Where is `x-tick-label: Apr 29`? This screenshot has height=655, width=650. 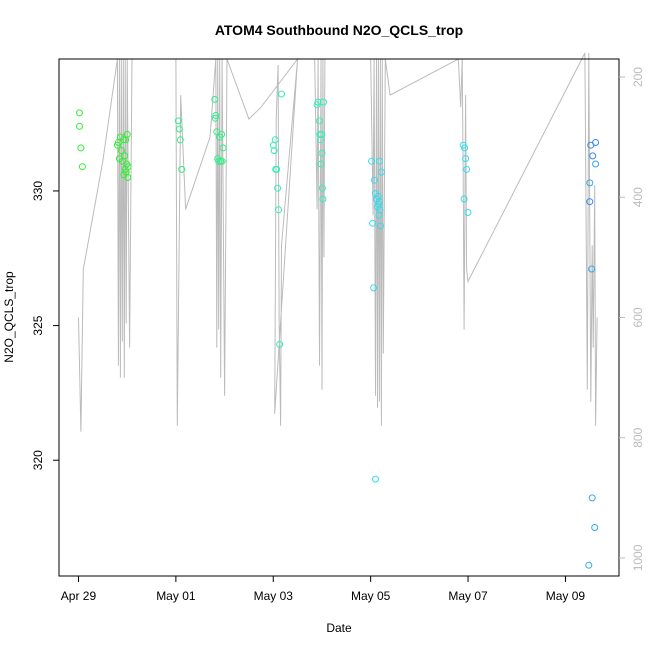
x-tick-label: Apr 29 is located at coordinates (79, 596).